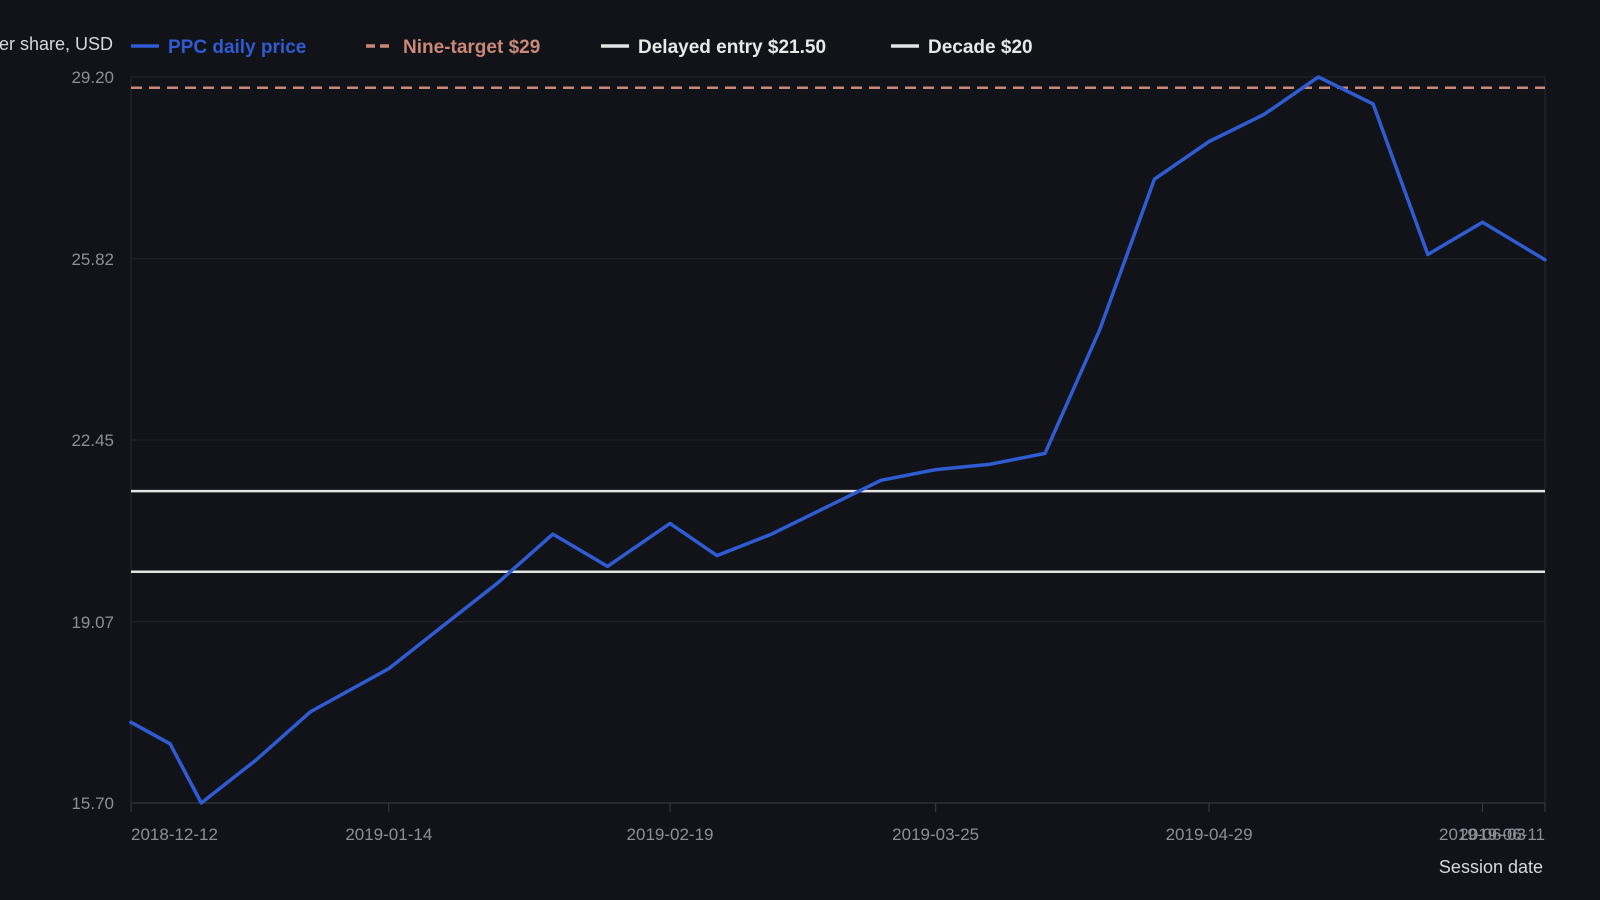 The image size is (1600, 900). What do you see at coordinates (174, 834) in the screenshot?
I see `x-tick-label: 2018-12-12` at bounding box center [174, 834].